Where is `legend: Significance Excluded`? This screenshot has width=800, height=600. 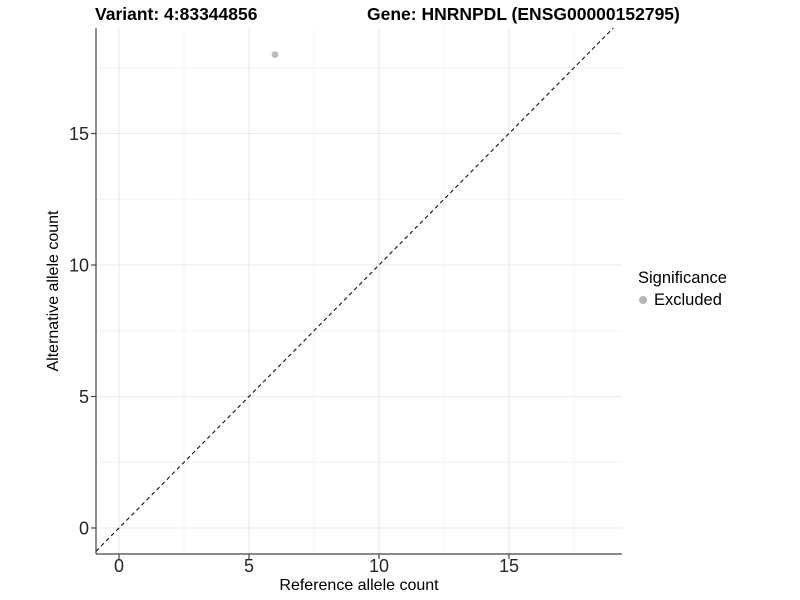 legend: Significance Excluded is located at coordinates (682, 288).